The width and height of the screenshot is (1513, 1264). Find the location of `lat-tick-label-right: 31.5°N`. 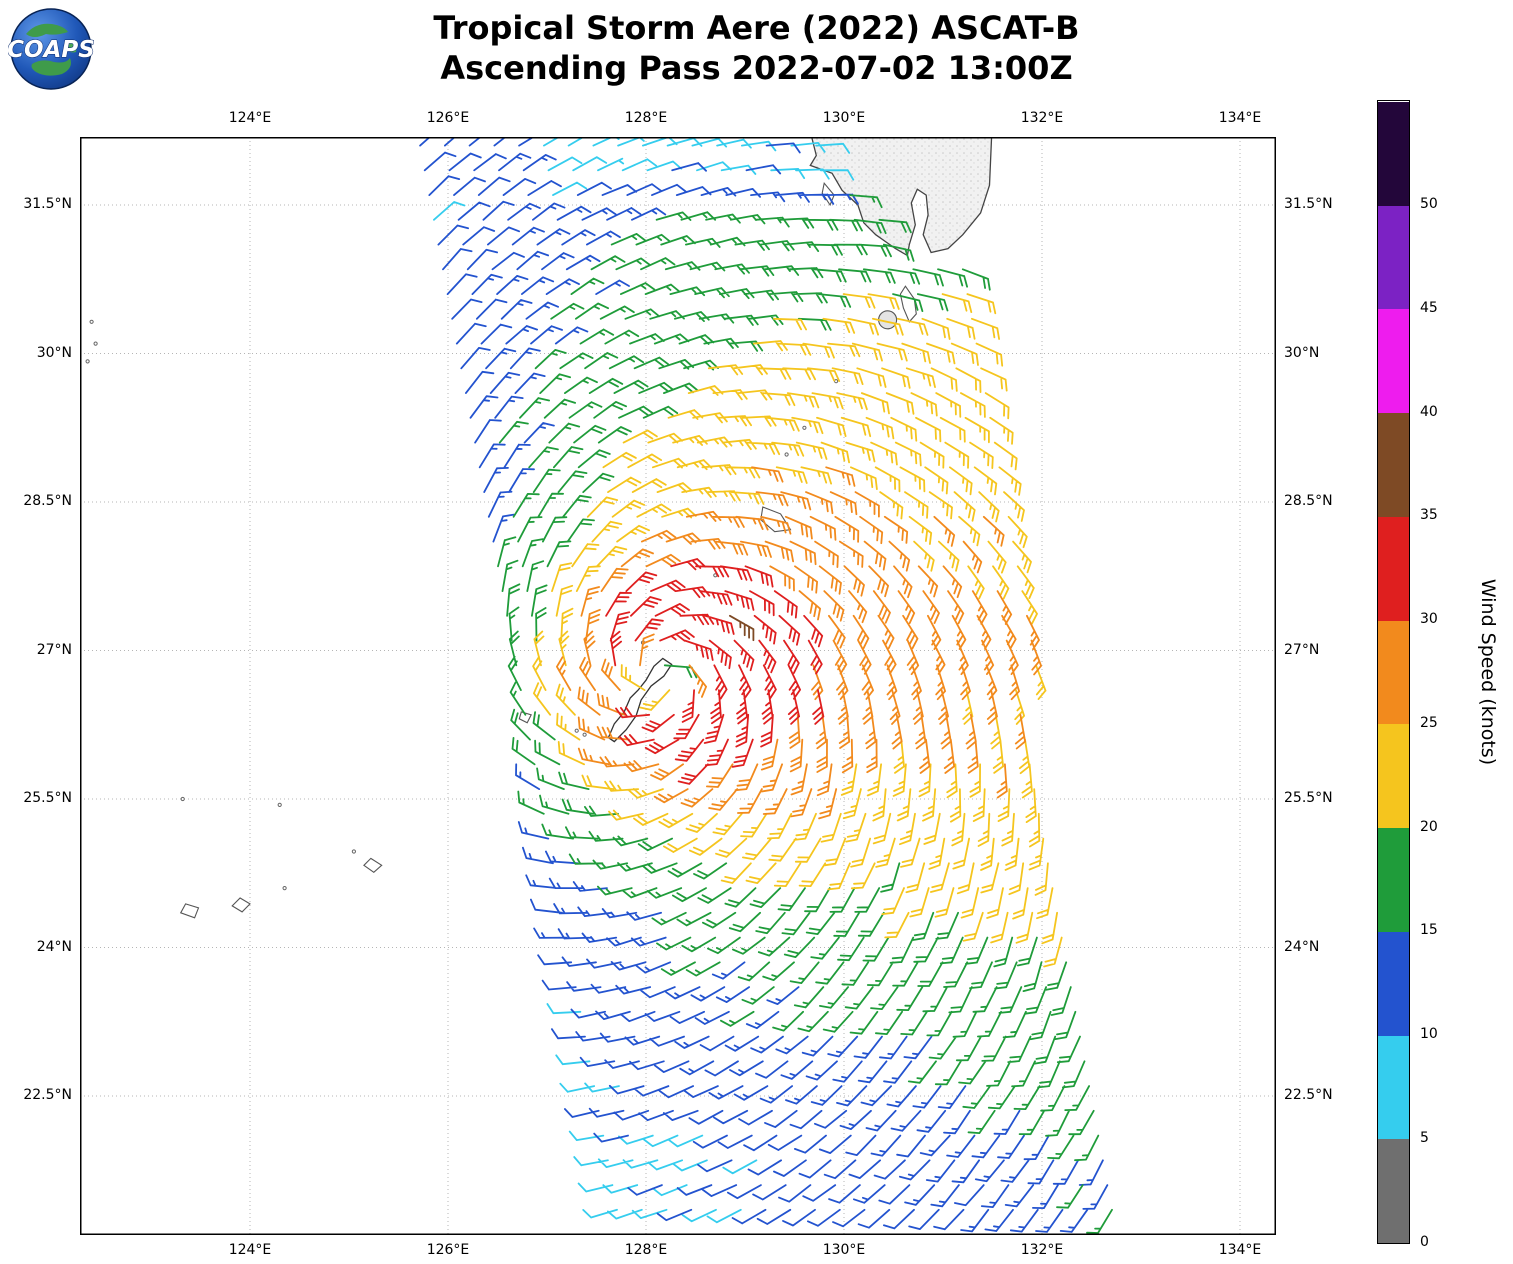

lat-tick-label-right: 31.5°N is located at coordinates (1308, 204).